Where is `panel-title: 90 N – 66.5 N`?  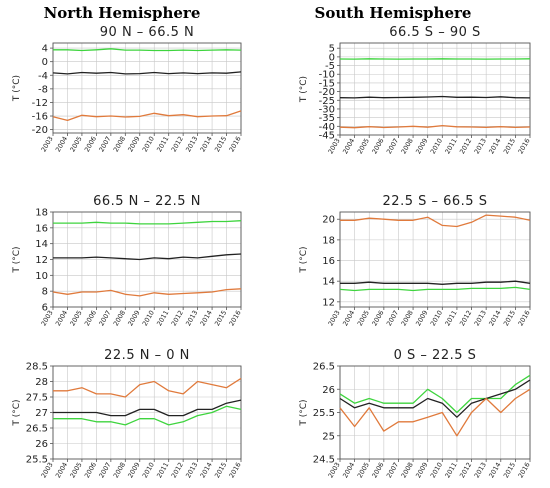 panel-title: 90 N – 66.5 N is located at coordinates (147, 32).